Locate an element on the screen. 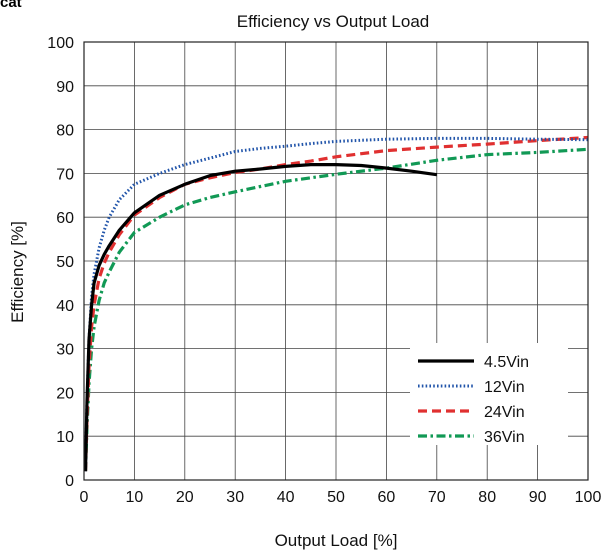 The height and width of the screenshot is (553, 607). y-tick-label-10: 10 is located at coordinates (65, 437).